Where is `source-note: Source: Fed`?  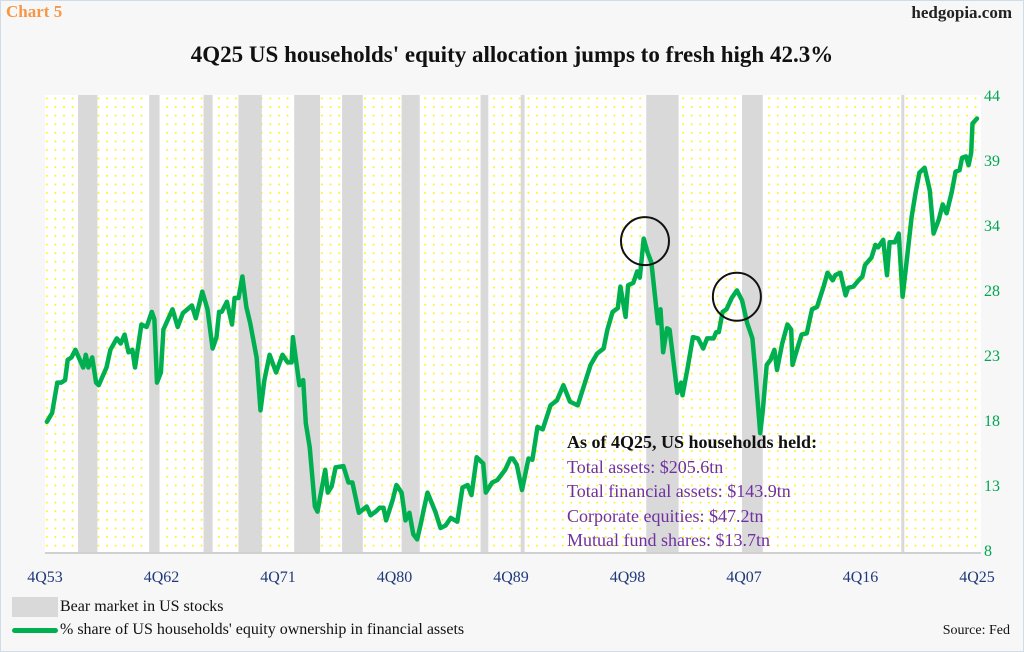
source-note: Source: Fed is located at coordinates (976, 630).